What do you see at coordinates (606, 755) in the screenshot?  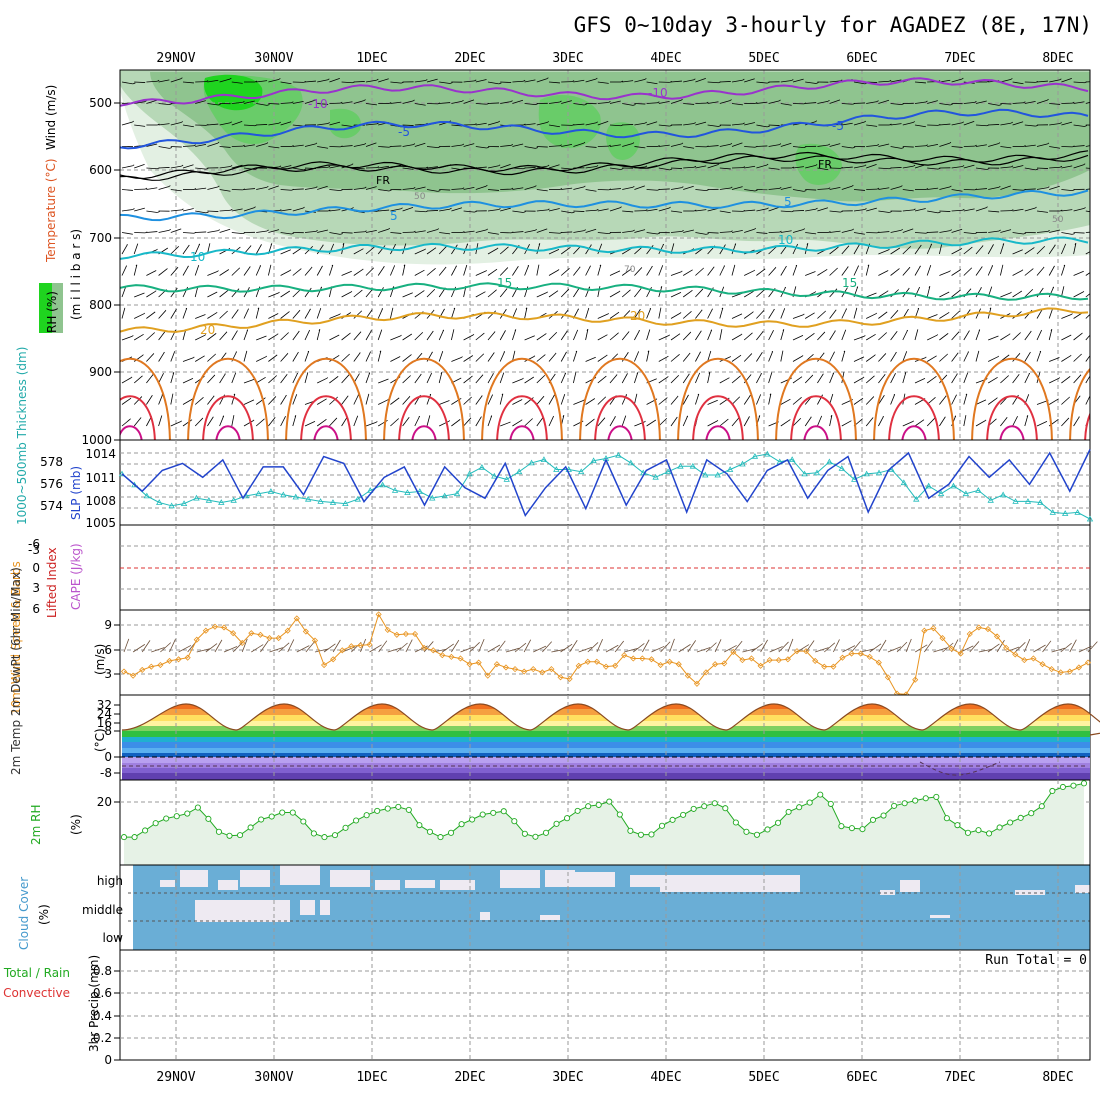 I see `temp-band` at bounding box center [606, 755].